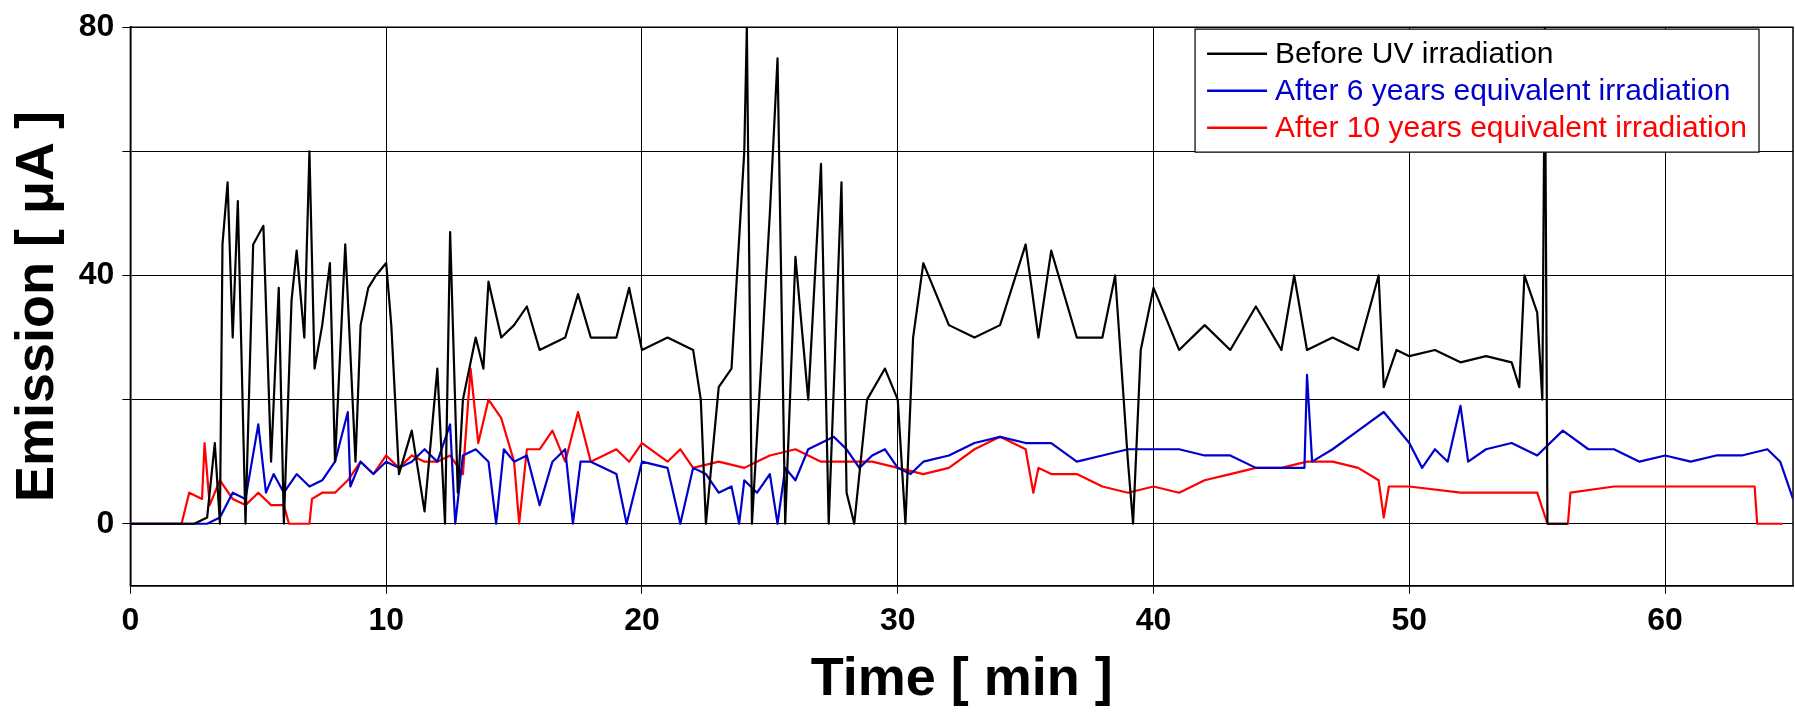  Describe the element at coordinates (105, 521) in the screenshot. I see `y-tick-label: 0` at that location.